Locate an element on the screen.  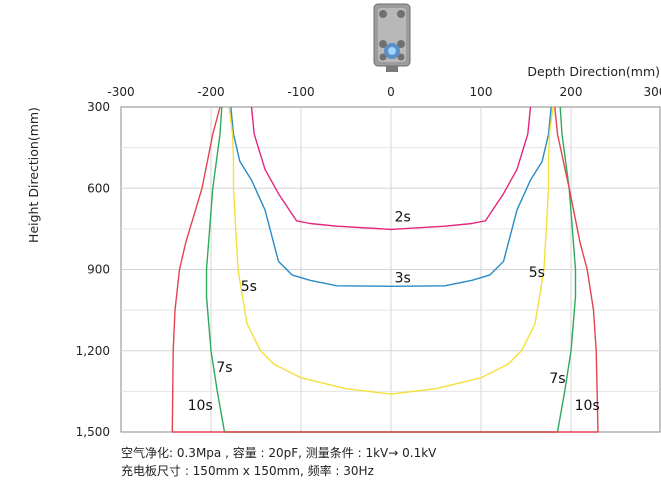
series-line-2s is located at coordinates (391, 168).